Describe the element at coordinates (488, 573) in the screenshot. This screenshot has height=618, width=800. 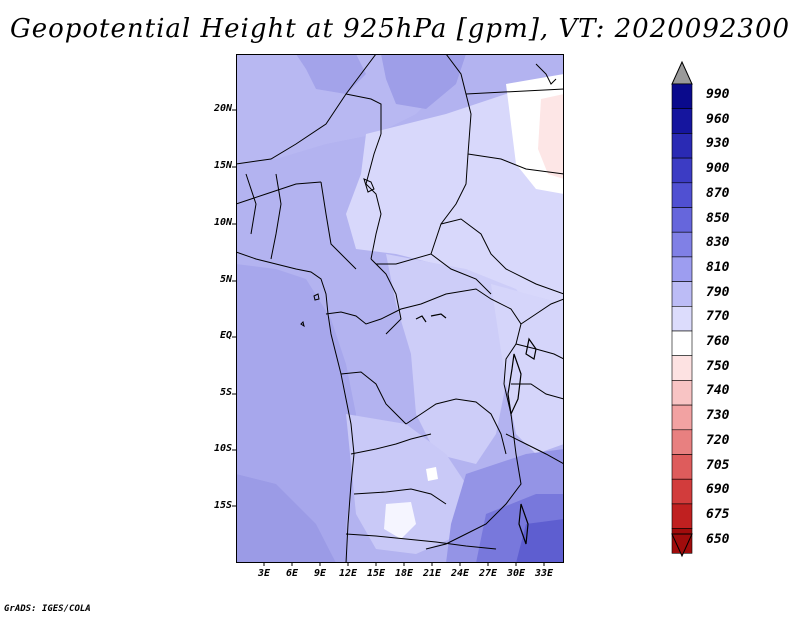
I see `lon-tick-27e: 27E` at that location.